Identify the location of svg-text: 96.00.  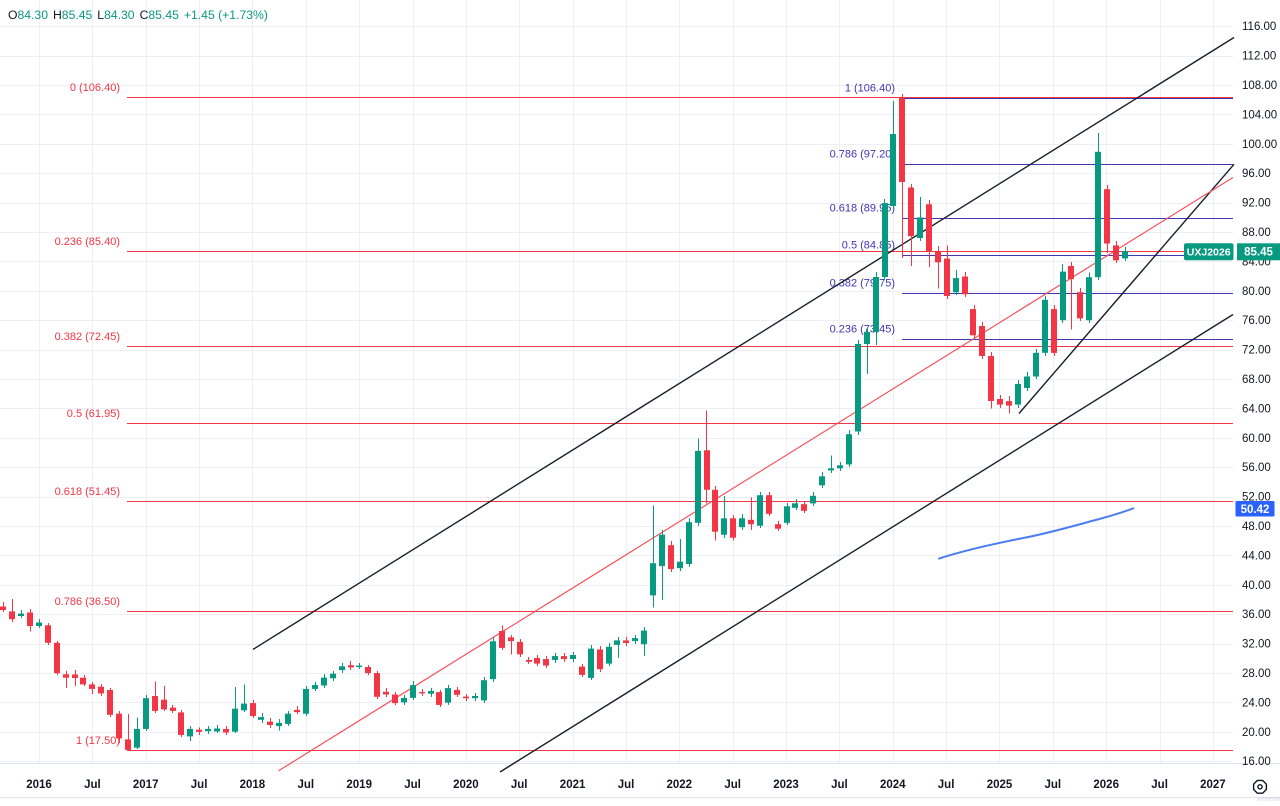
(1256, 174).